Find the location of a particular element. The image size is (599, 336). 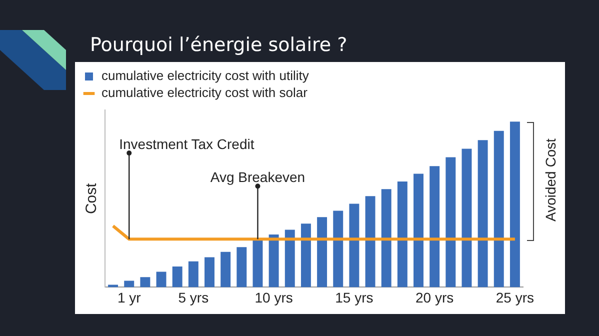

annotation: Avg Breakeven is located at coordinates (258, 177).